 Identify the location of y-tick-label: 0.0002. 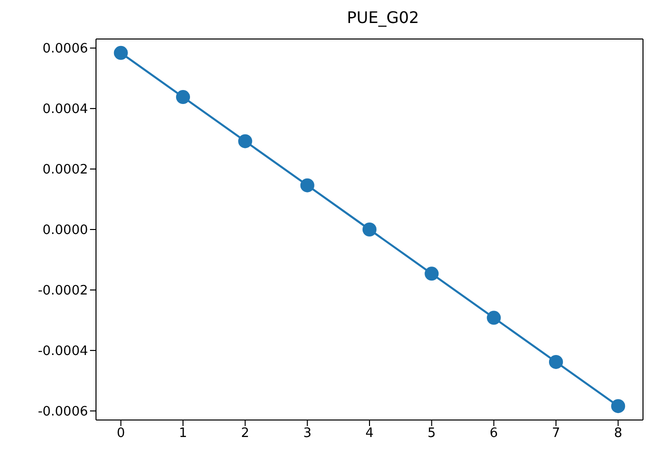
(65, 170).